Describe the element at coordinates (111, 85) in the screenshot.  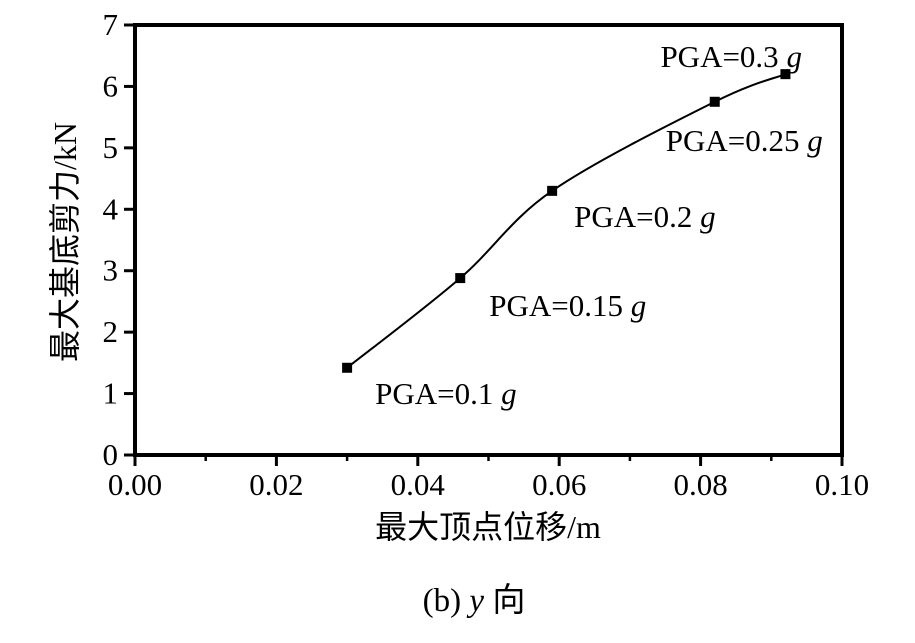
I see `y-tick-label: 6` at that location.